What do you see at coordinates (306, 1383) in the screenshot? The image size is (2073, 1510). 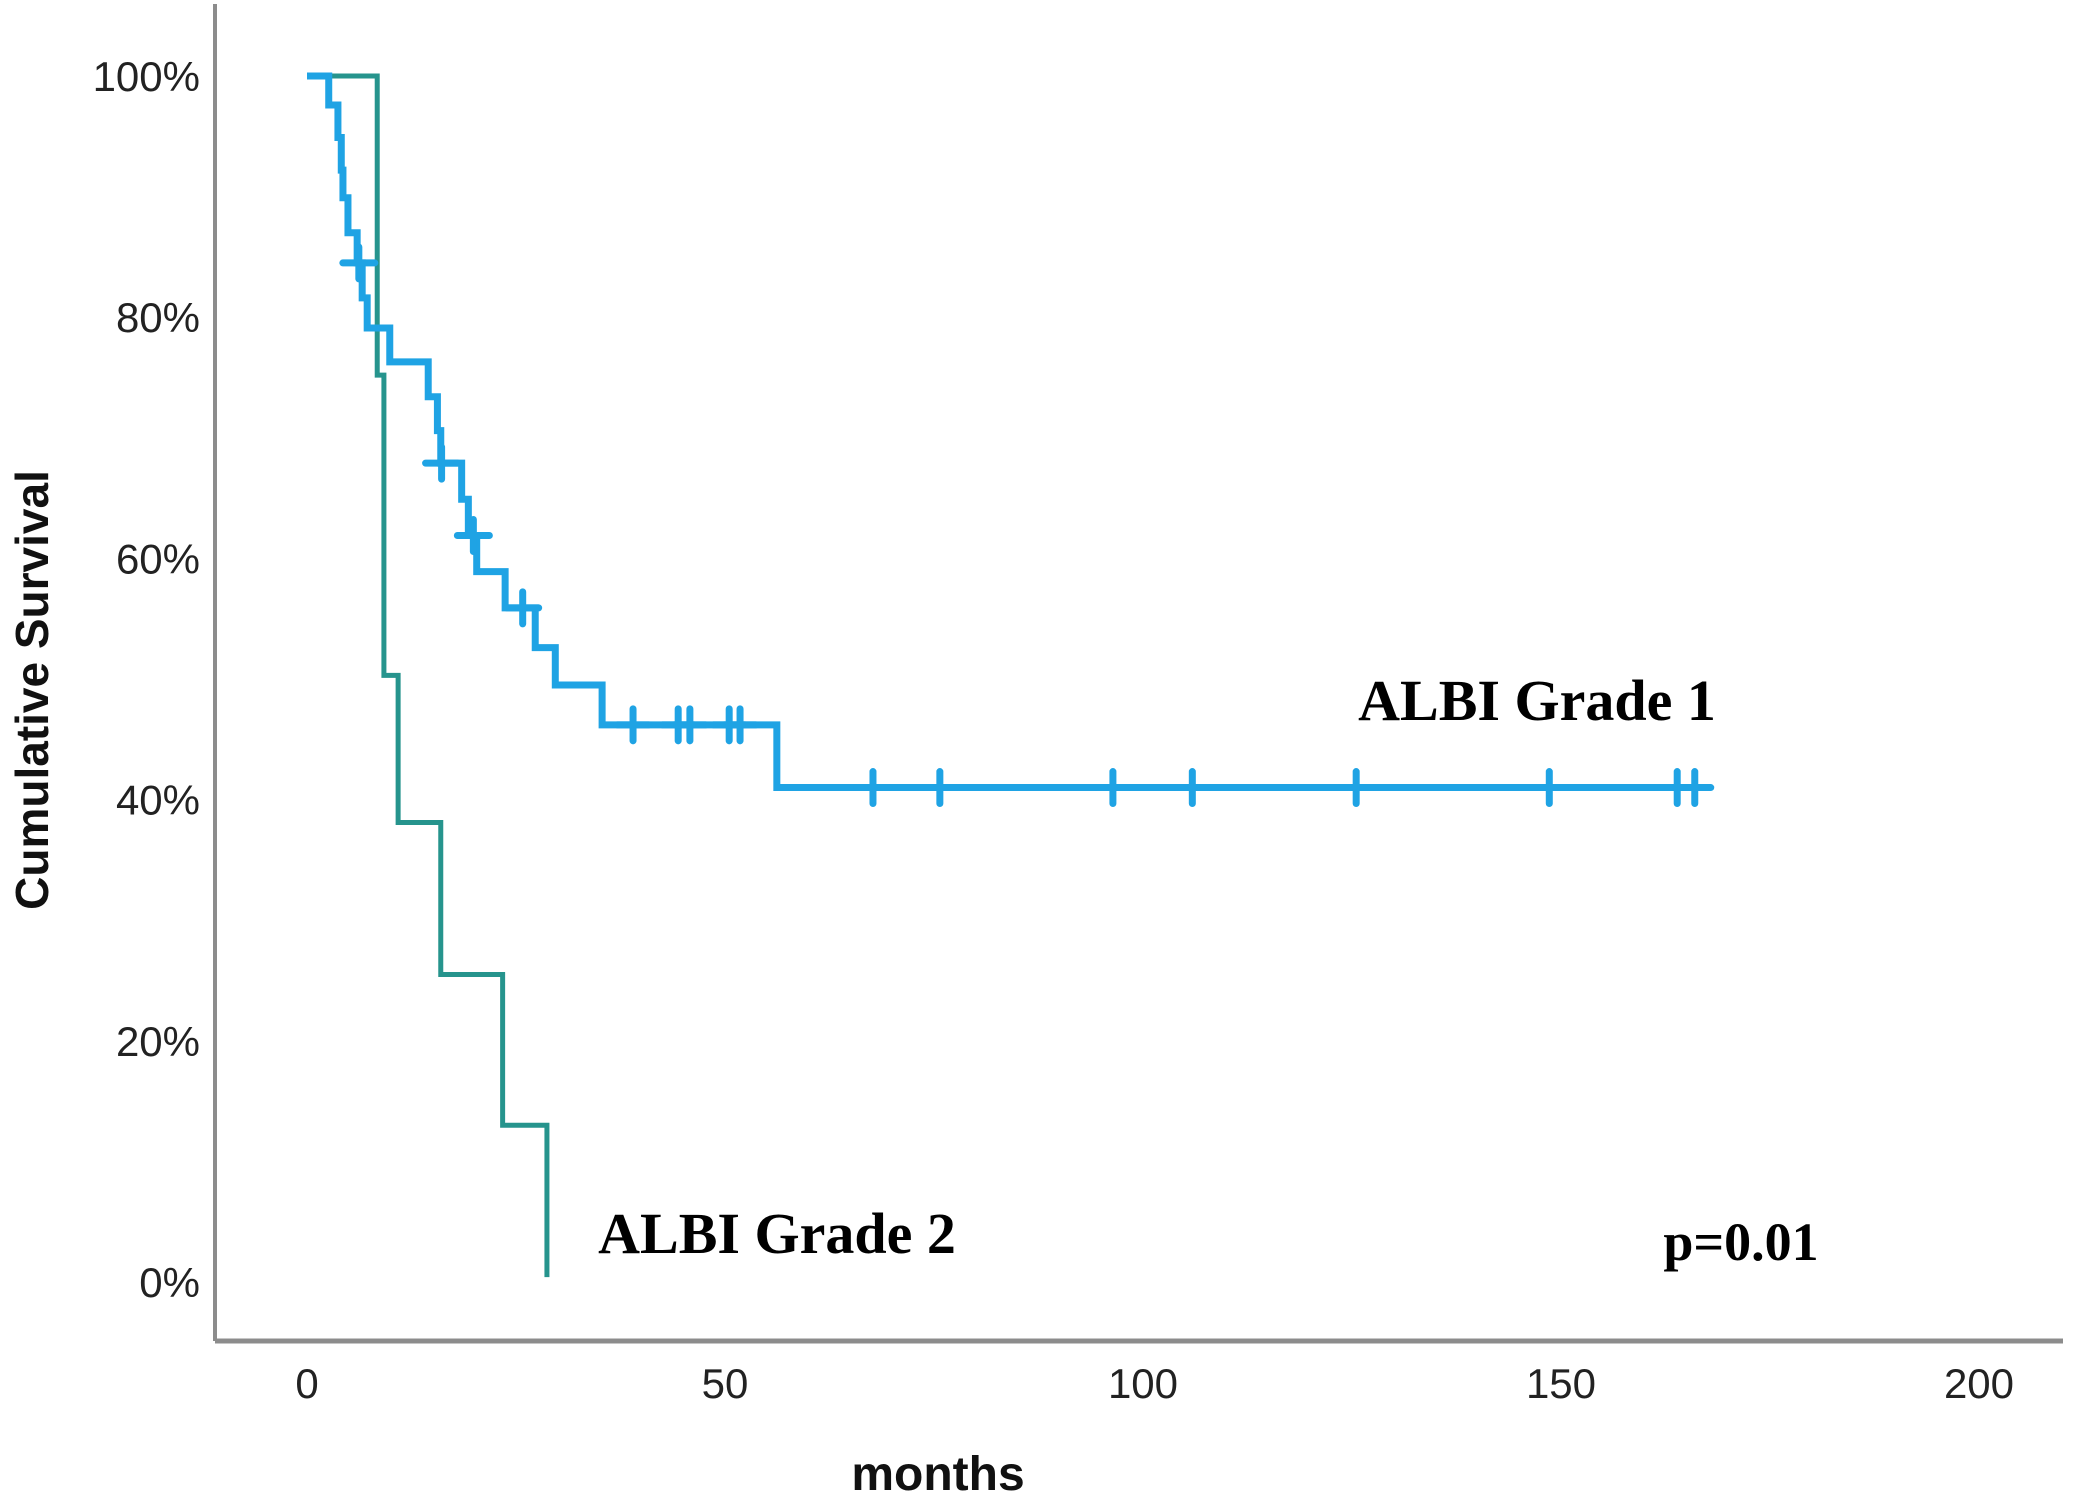 I see `x-tick-label-0: 0` at bounding box center [306, 1383].